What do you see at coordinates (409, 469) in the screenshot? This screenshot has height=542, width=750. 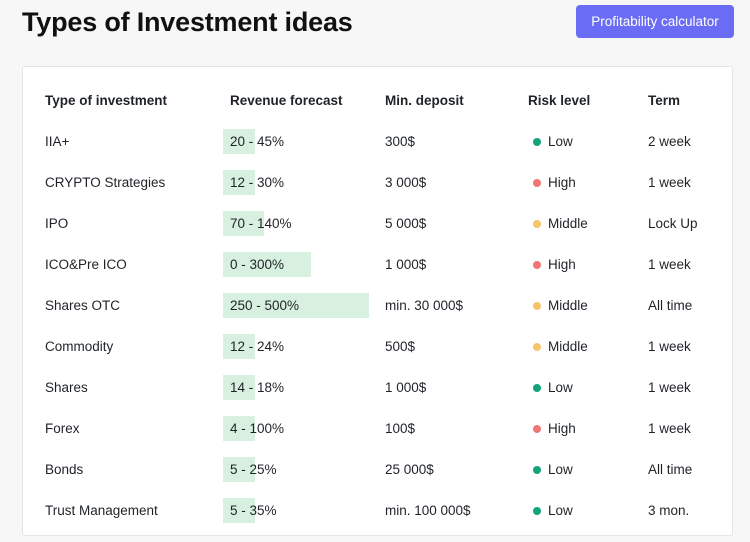 I see `min-deposit: 25 000$` at bounding box center [409, 469].